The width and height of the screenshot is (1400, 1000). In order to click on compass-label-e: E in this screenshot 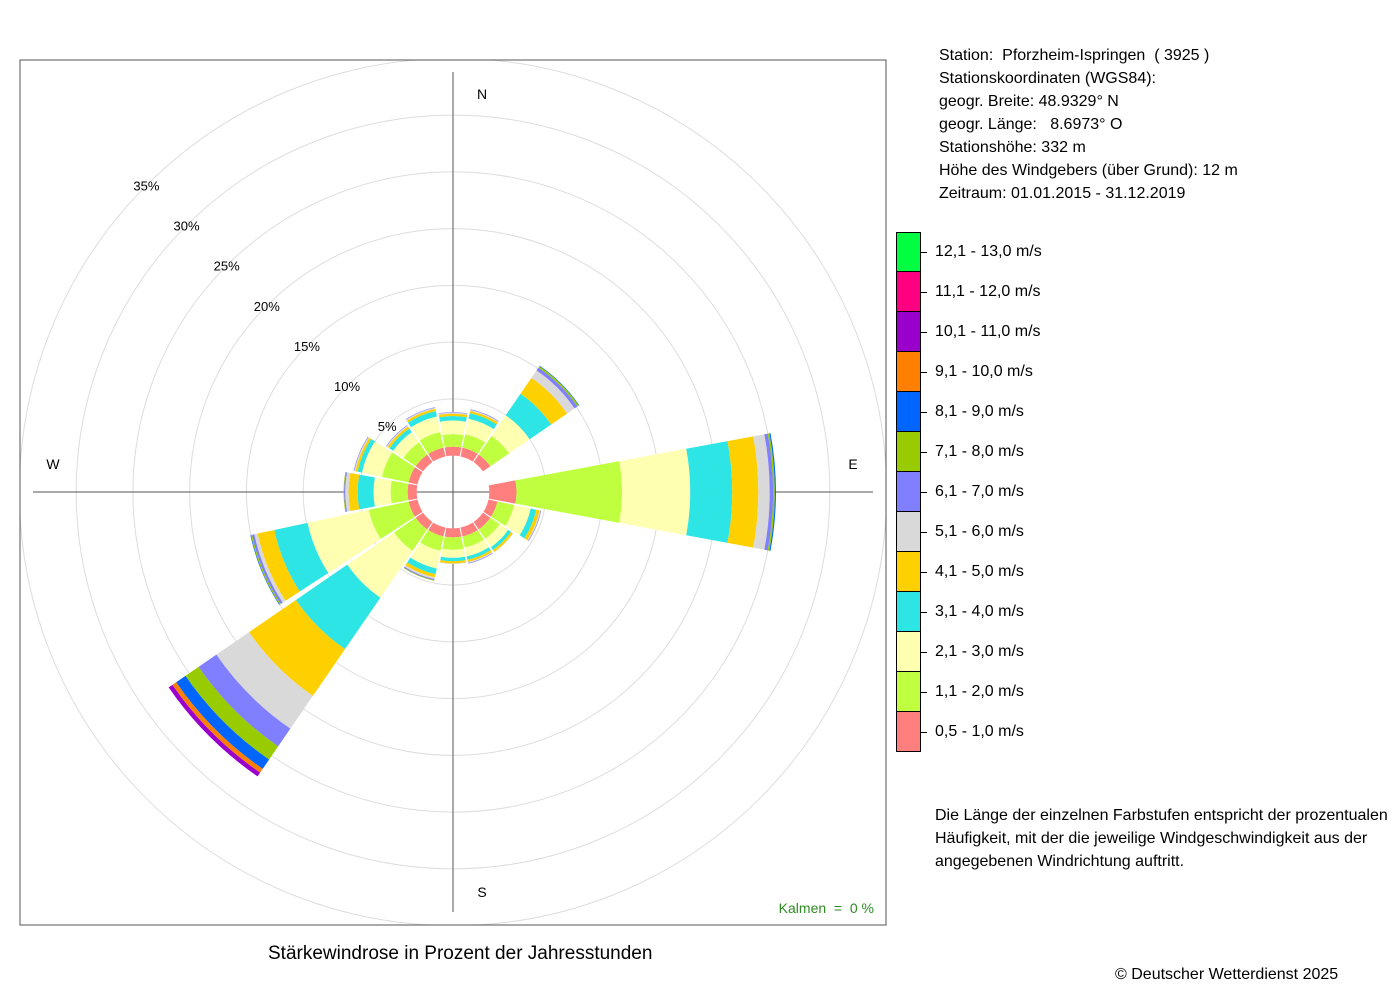, I will do `click(852, 464)`.